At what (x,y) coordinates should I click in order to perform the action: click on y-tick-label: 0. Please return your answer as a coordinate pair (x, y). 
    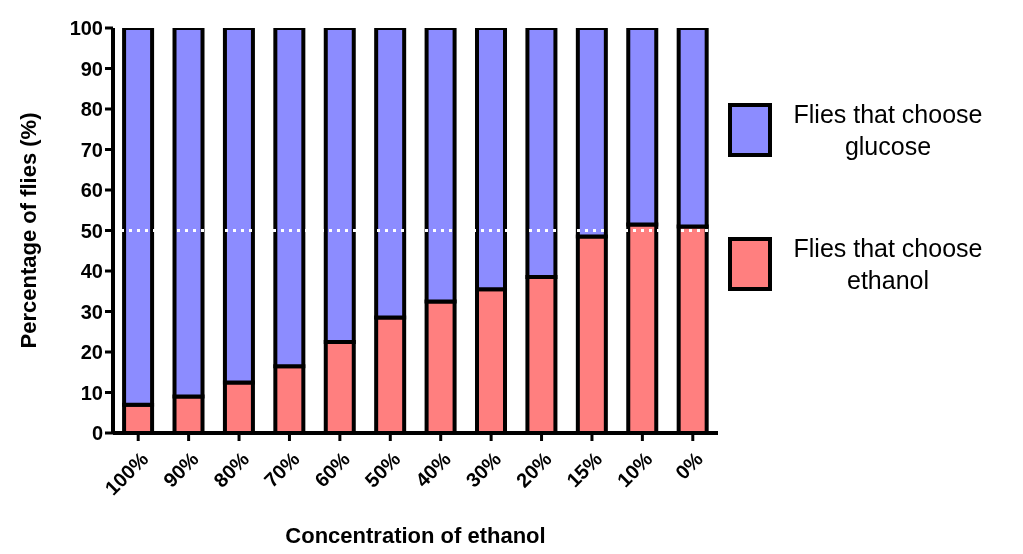
    Looking at the image, I should click on (97, 433).